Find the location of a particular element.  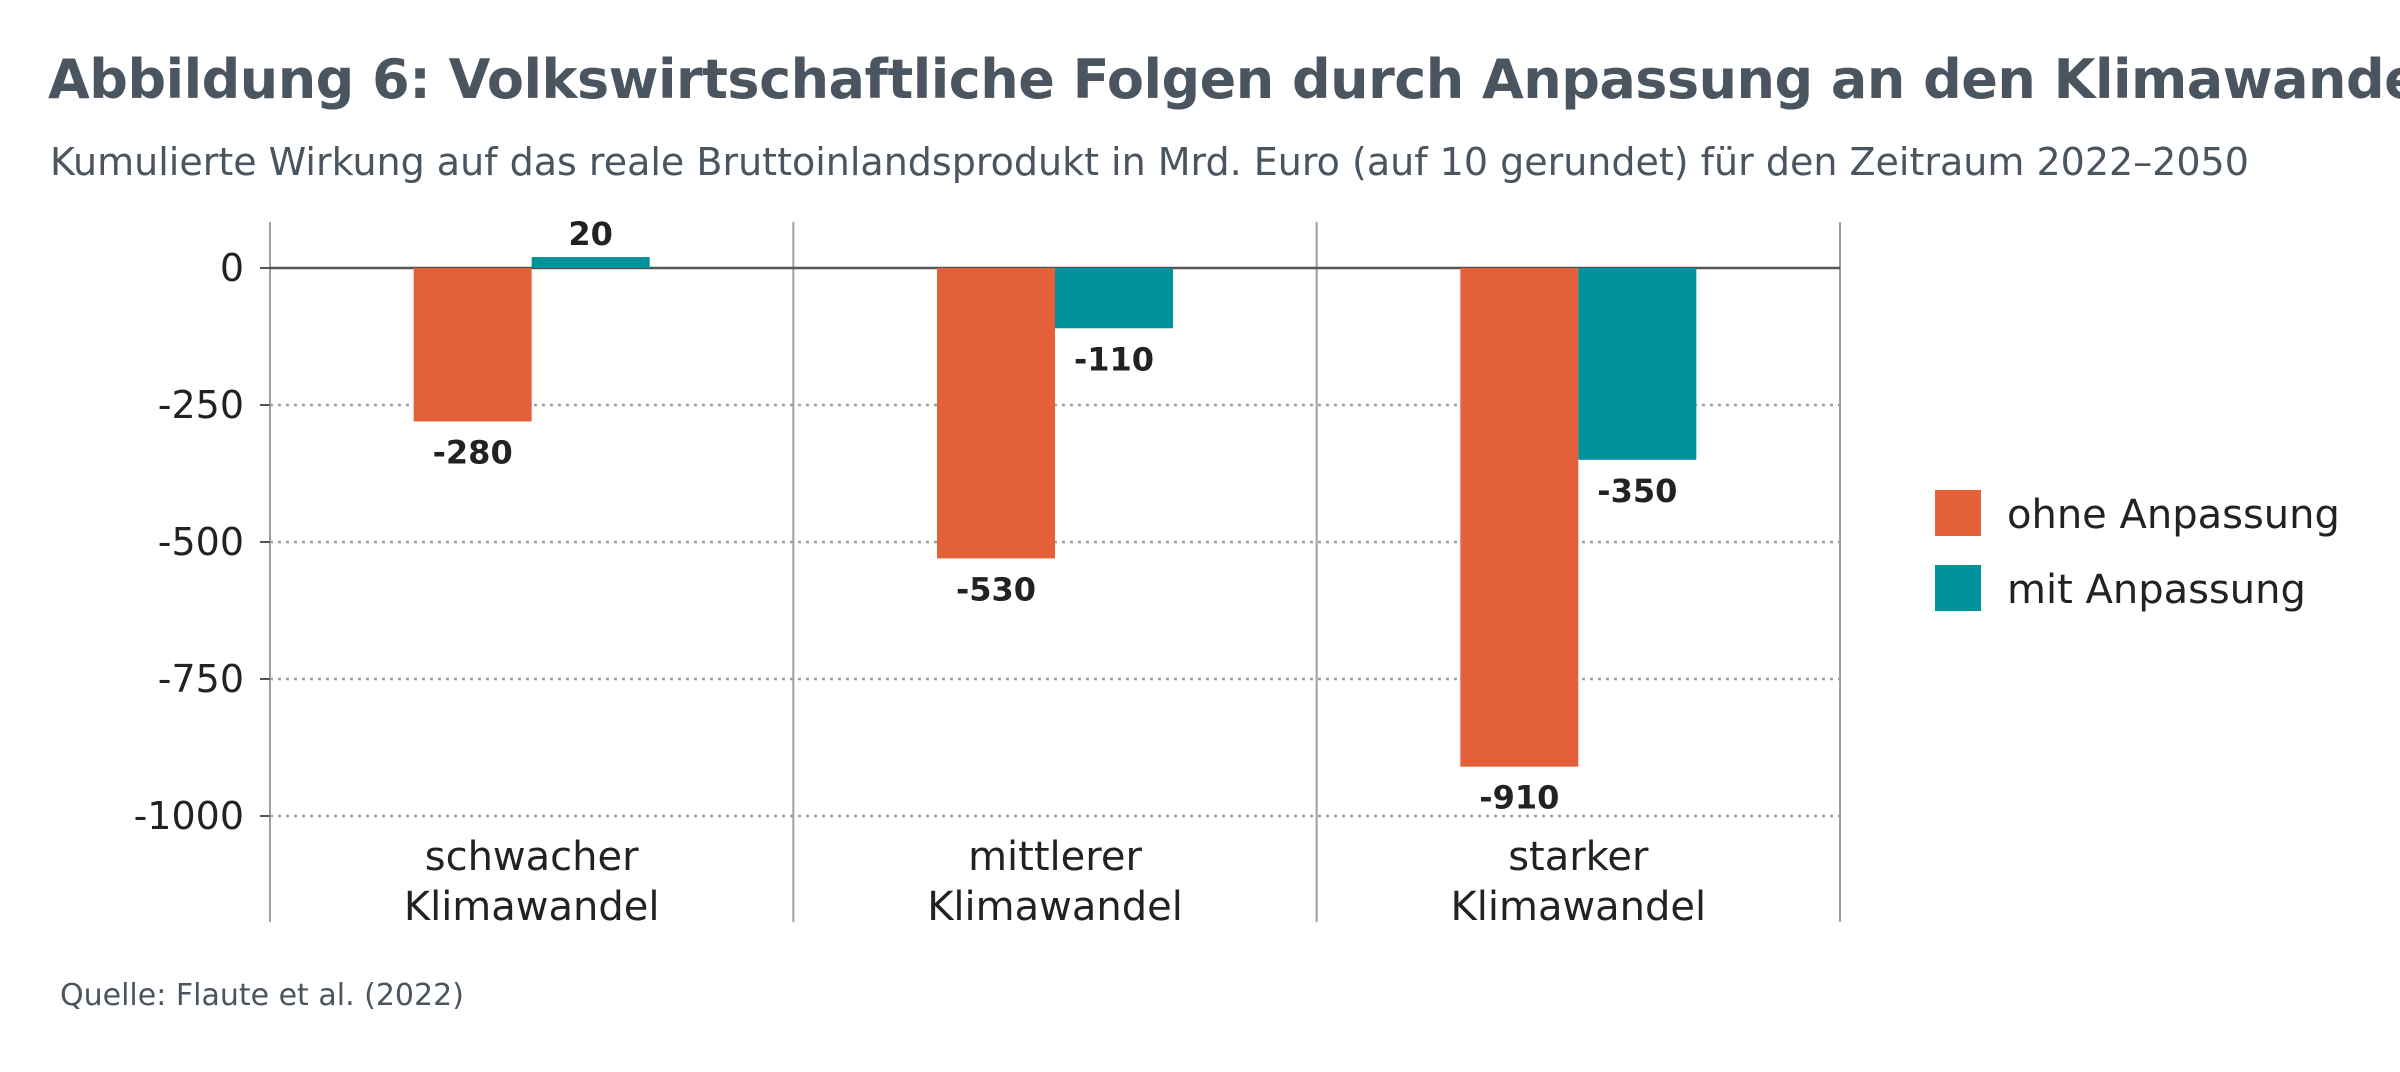

legend-swatch-ohne is located at coordinates (1958, 513).